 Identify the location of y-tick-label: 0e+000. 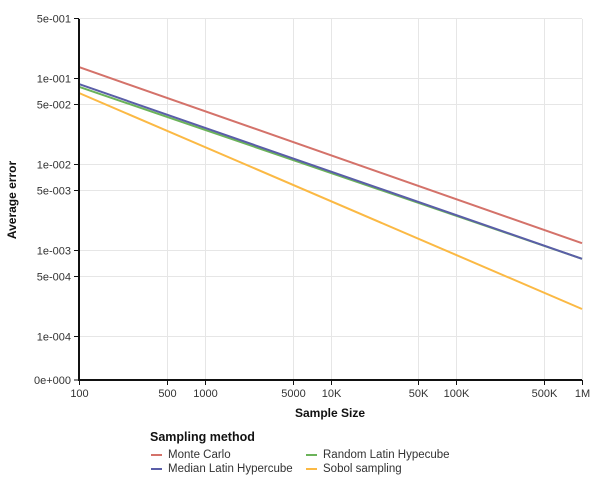
(52, 381).